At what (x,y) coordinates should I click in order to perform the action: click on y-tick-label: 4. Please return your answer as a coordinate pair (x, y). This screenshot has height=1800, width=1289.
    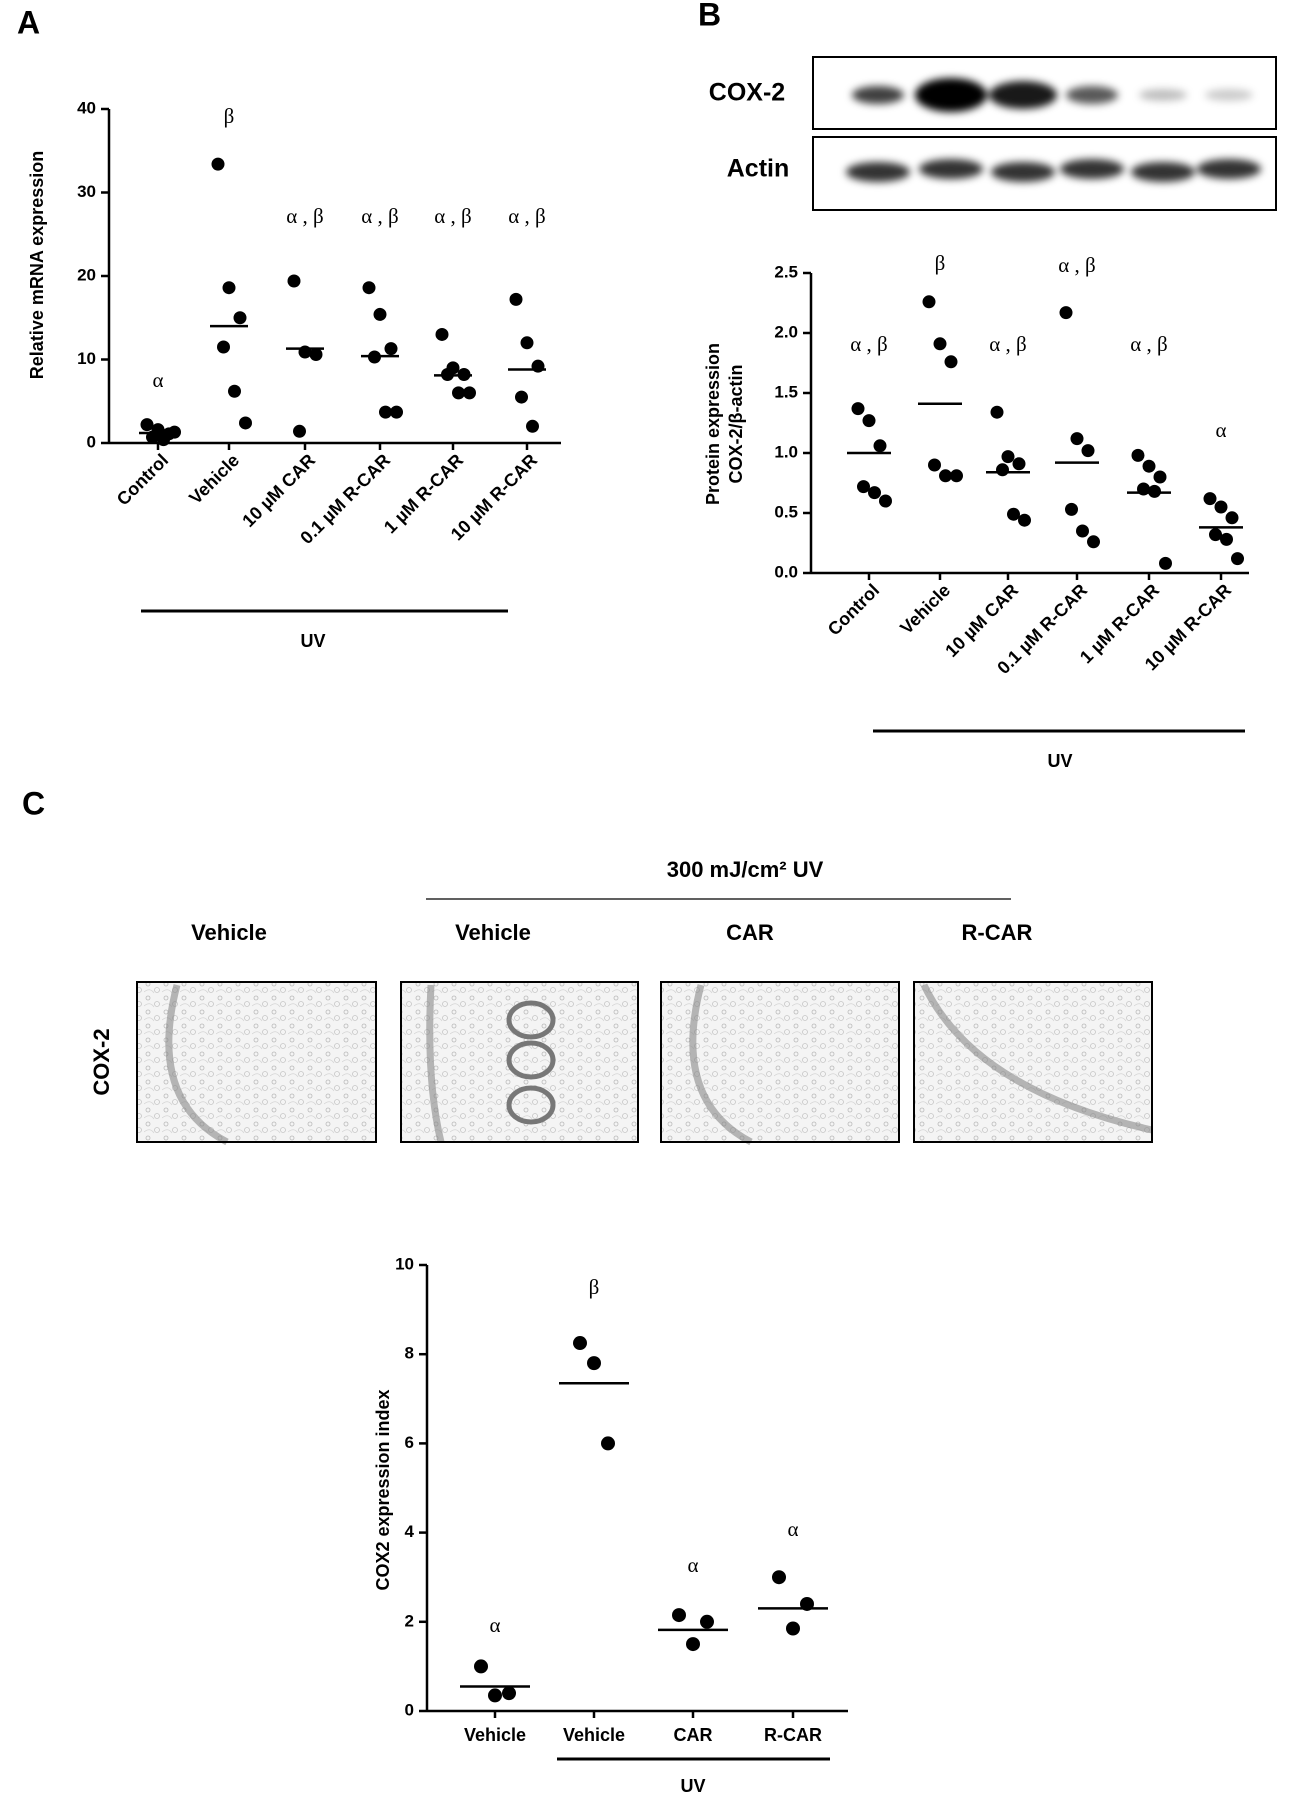
    Looking at the image, I should click on (410, 1531).